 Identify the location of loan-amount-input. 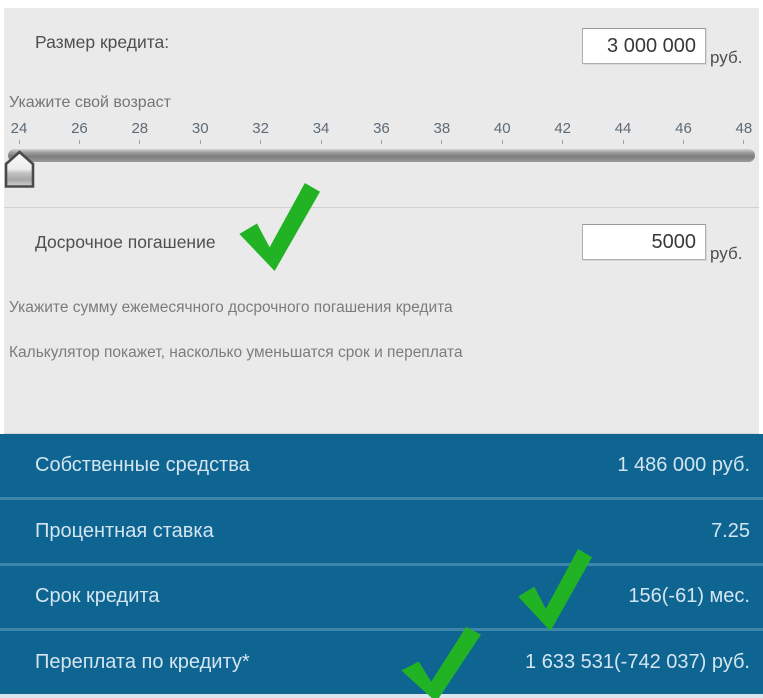
(644, 46).